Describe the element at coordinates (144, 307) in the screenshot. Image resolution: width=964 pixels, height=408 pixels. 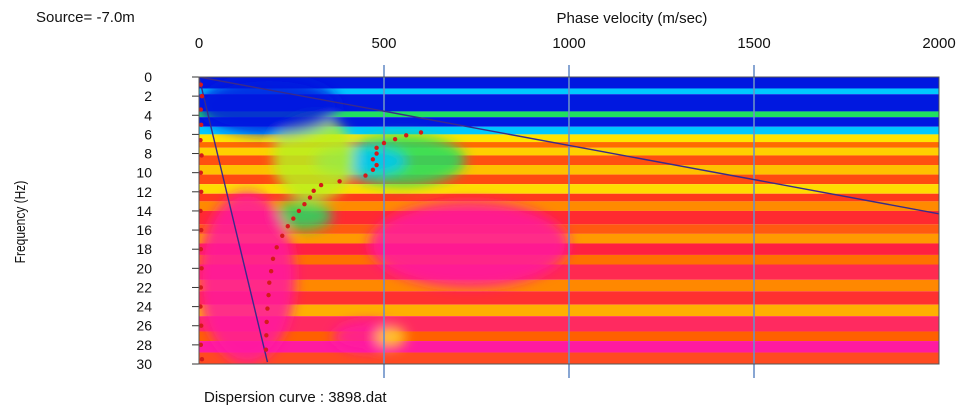
I see `y-tick-label: 24` at that location.